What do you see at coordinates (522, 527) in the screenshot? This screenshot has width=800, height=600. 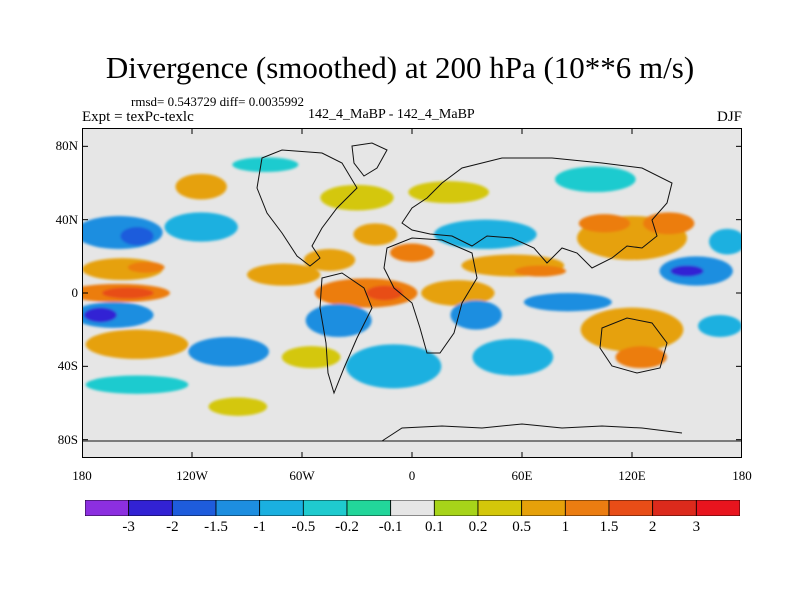 I see `colorbar-label: 0.5` at bounding box center [522, 527].